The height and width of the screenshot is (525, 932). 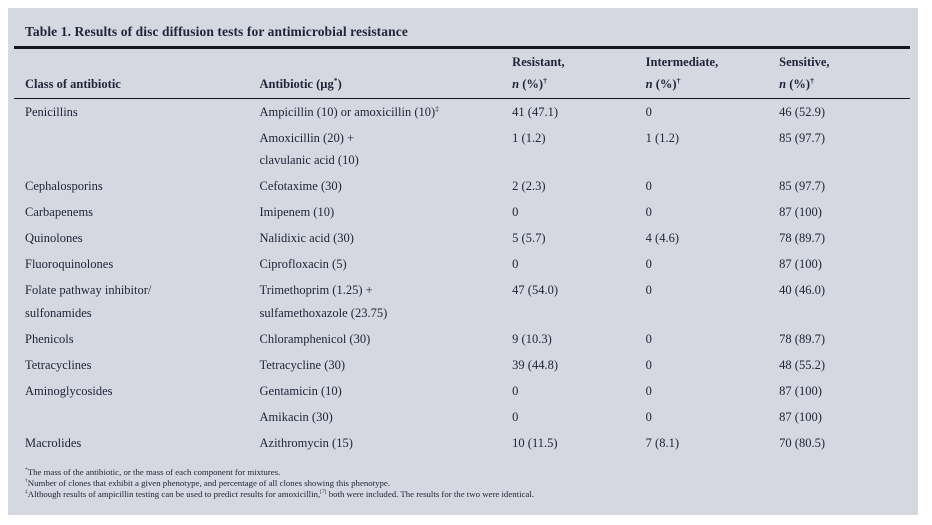 What do you see at coordinates (462, 417) in the screenshot?
I see `table-row: Amikacin (30) 0 0 87 (100)` at bounding box center [462, 417].